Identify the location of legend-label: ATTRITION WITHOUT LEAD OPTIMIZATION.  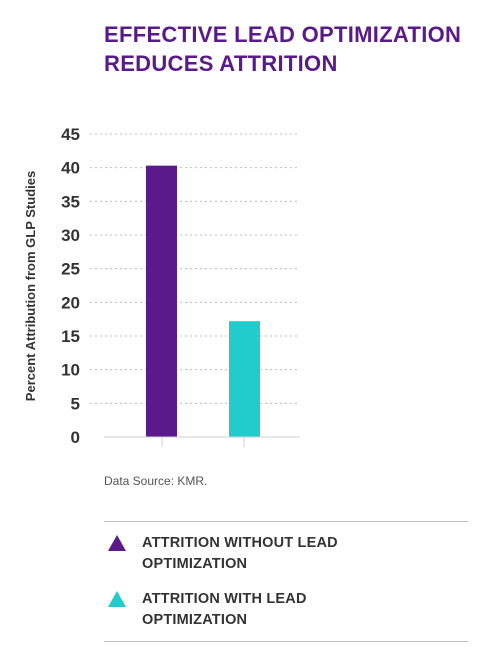
(240, 553).